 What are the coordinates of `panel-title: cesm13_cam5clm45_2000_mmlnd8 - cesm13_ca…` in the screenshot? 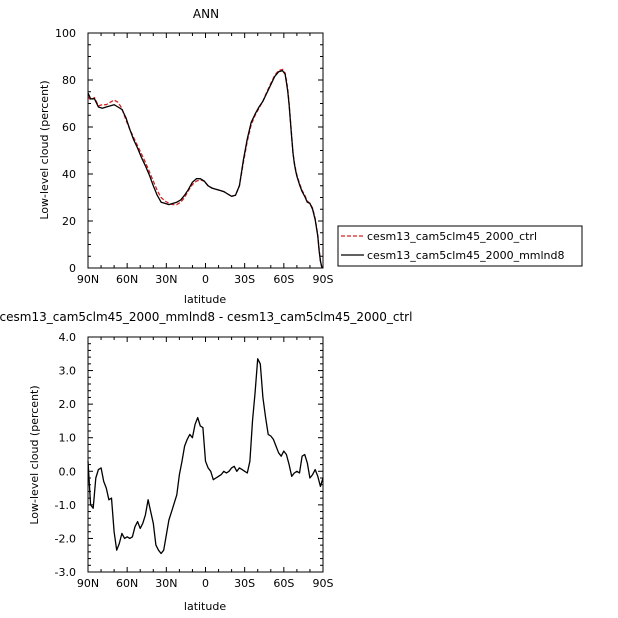 It's located at (206, 317).